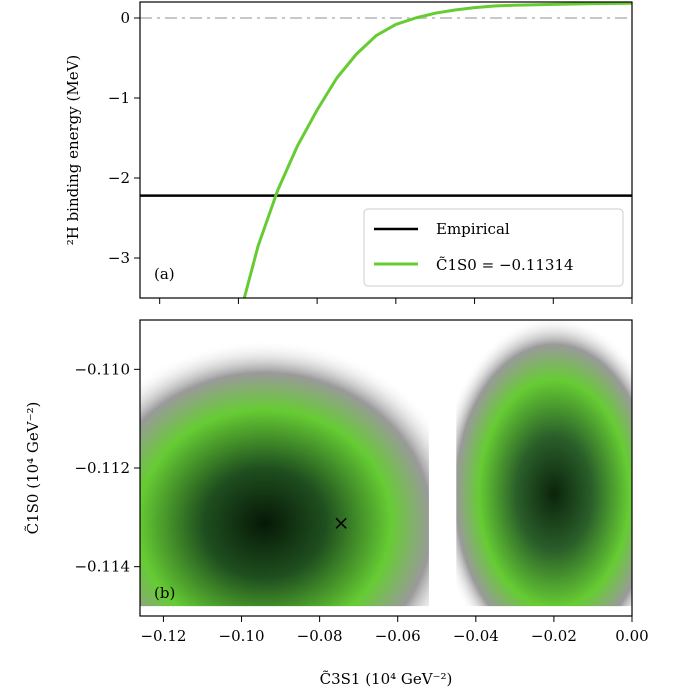 Image resolution: width=683 pixels, height=693 pixels. I want to click on panel-a-x-ticks, so click(396, 301).